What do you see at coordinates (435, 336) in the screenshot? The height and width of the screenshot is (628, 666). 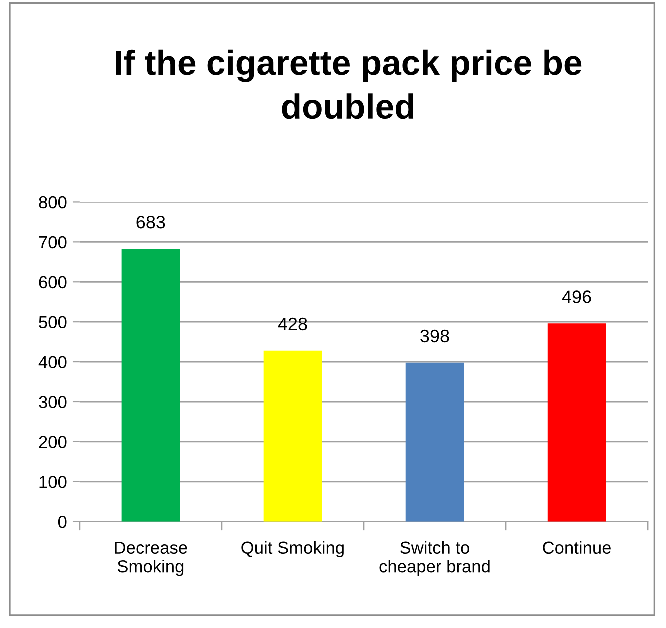 I see `data-label: 398` at bounding box center [435, 336].